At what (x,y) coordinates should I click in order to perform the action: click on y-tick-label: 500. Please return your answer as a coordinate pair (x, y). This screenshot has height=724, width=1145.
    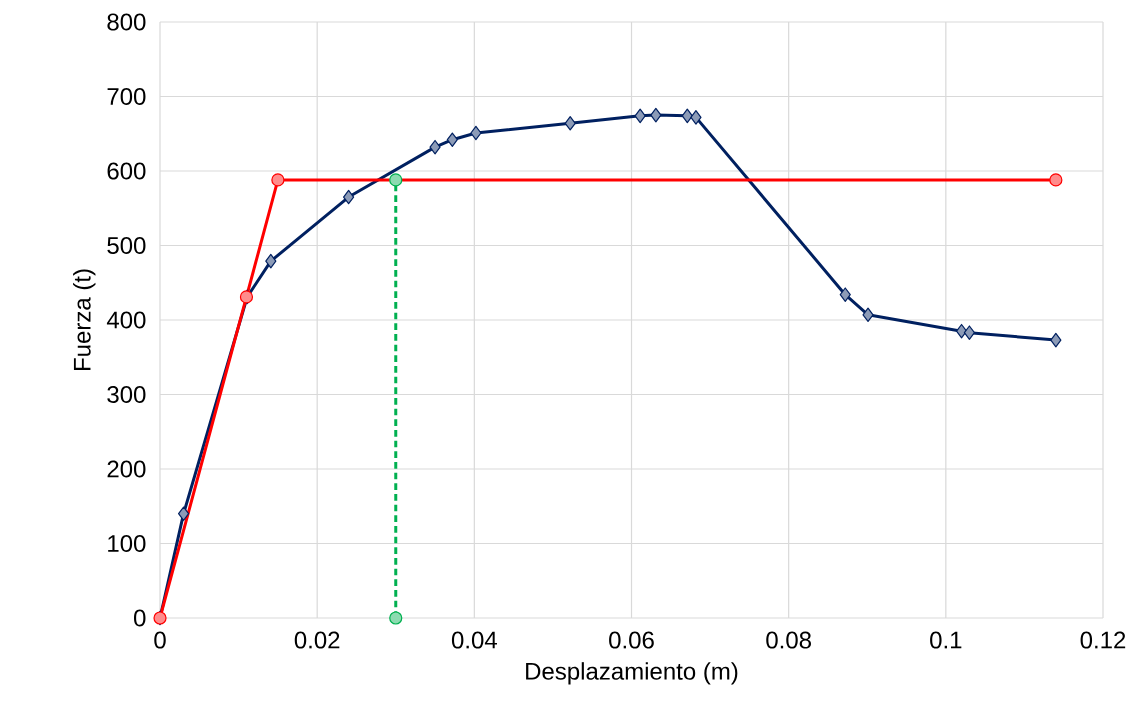
    Looking at the image, I should click on (126, 245).